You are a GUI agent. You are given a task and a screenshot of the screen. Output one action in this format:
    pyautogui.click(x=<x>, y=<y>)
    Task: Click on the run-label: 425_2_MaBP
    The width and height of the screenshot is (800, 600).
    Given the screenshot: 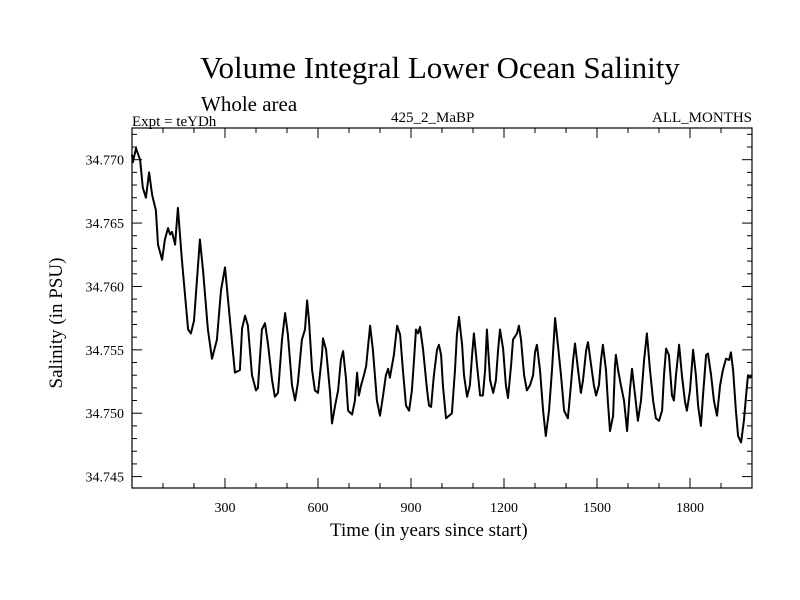 What is the action you would take?
    pyautogui.click(x=433, y=118)
    